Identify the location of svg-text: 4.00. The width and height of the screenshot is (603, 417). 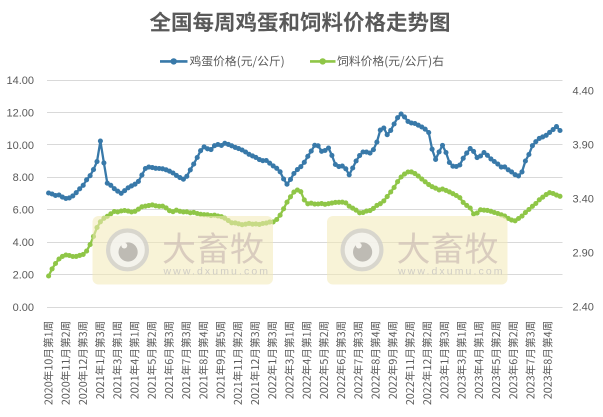
(23, 243).